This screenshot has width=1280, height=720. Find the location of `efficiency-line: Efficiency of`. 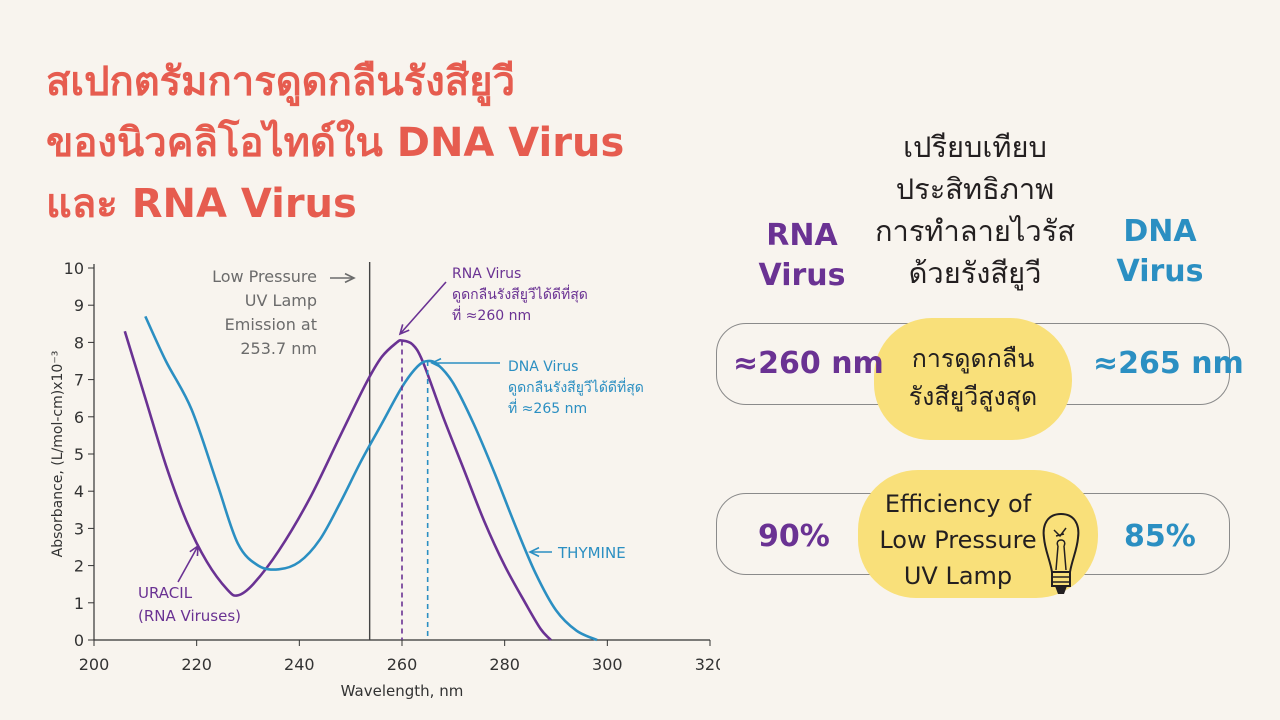

efficiency-line: Efficiency of is located at coordinates (958, 504).